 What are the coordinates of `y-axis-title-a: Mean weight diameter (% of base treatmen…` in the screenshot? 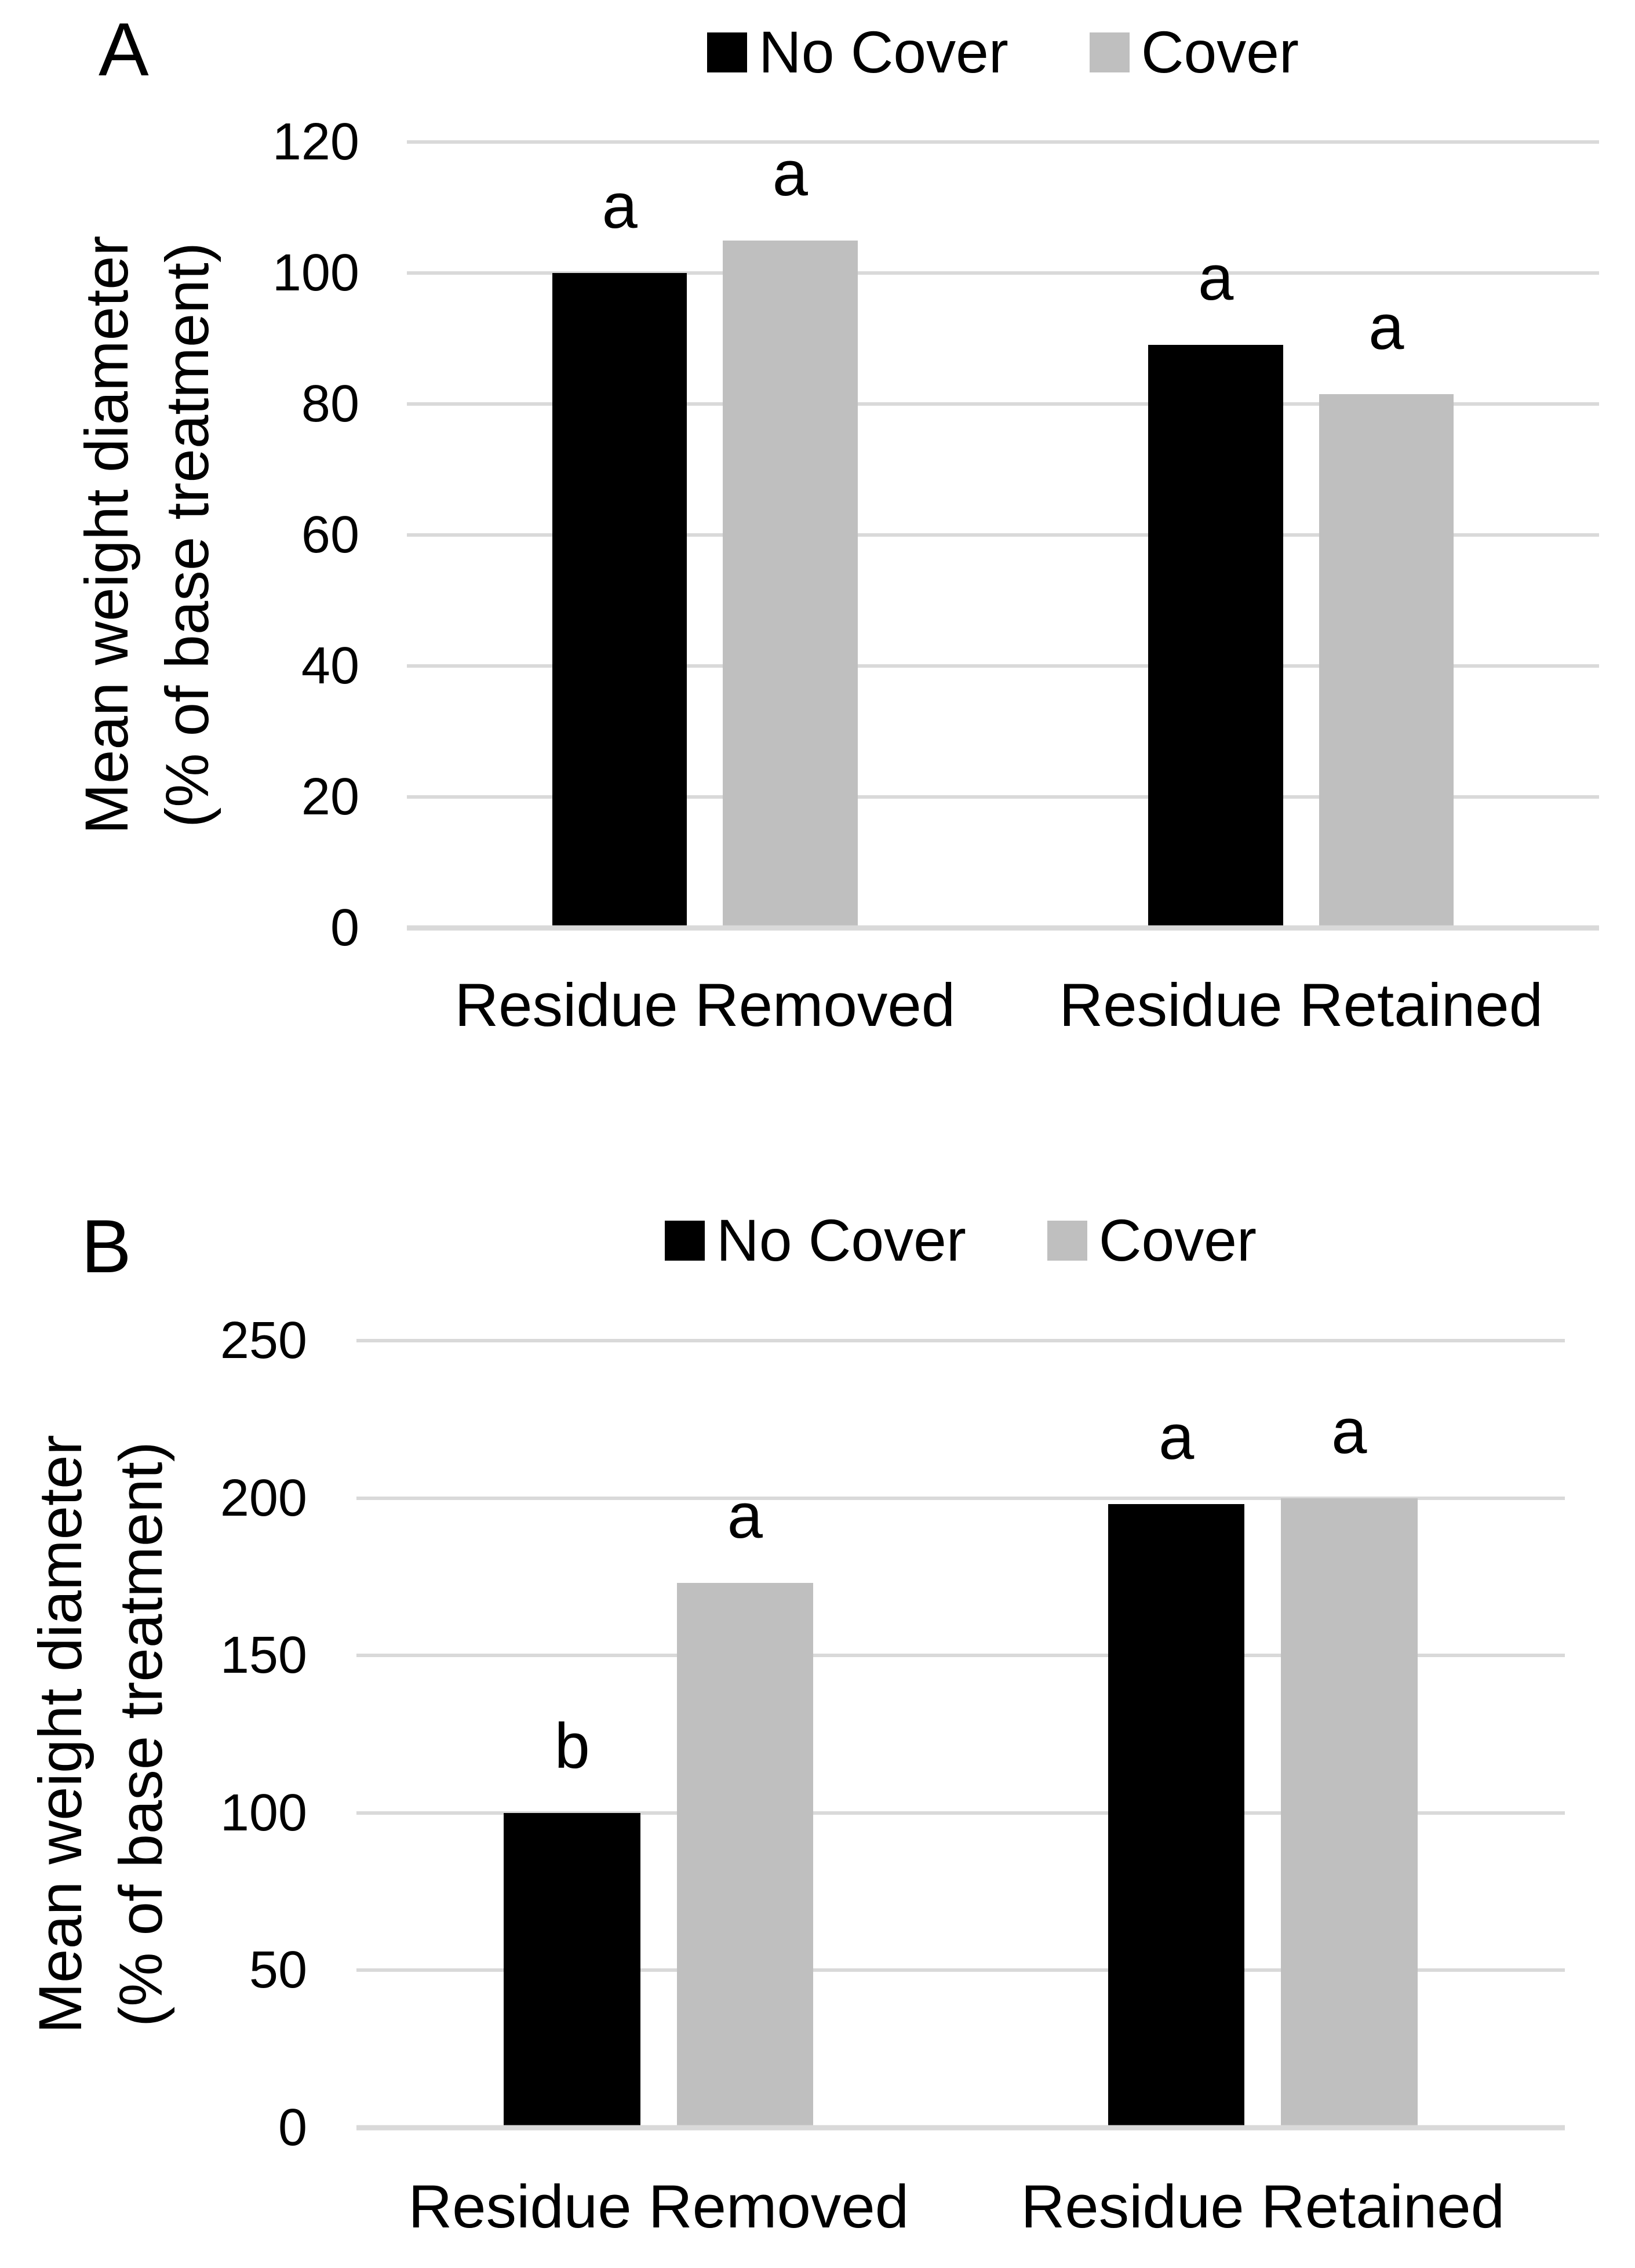 It's located at (148, 535).